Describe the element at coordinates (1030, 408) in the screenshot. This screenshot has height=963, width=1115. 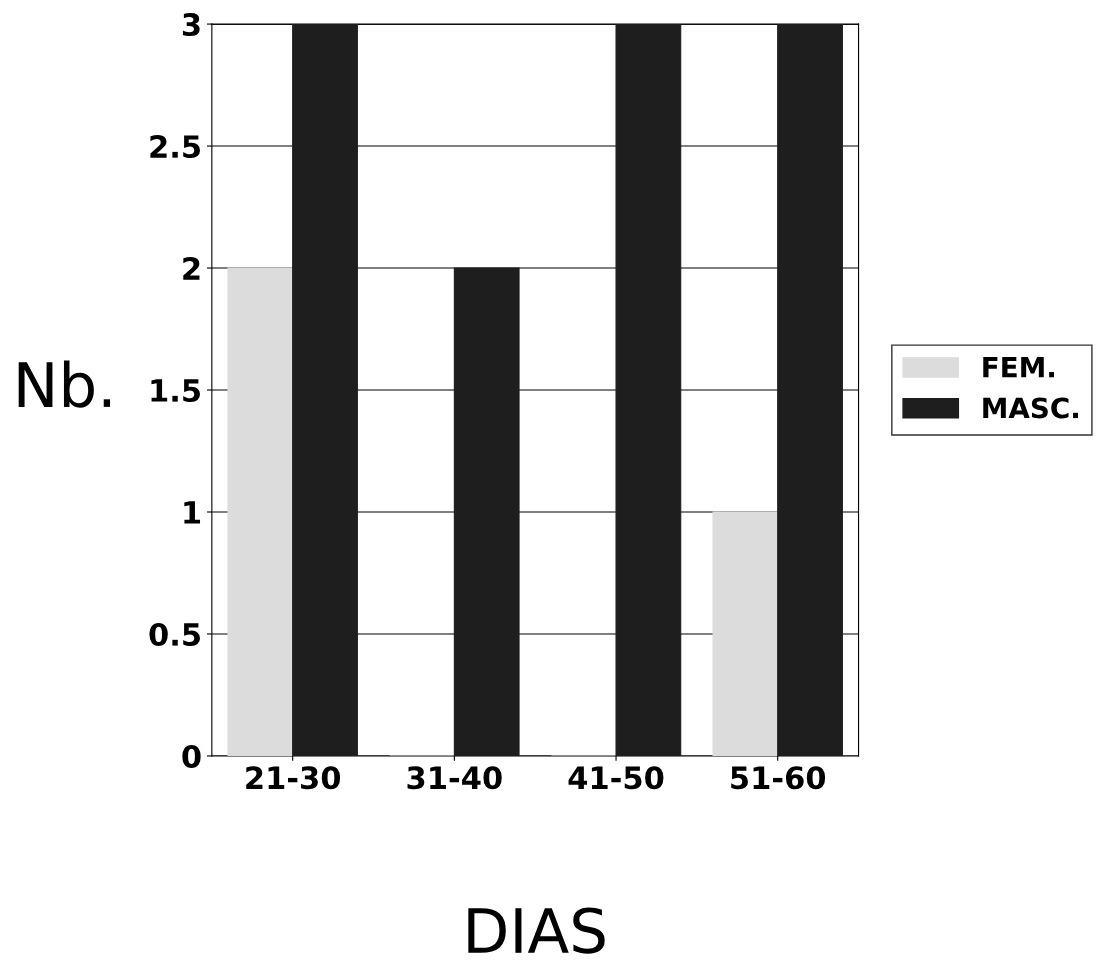
I see `legend-label: MASC.` at that location.